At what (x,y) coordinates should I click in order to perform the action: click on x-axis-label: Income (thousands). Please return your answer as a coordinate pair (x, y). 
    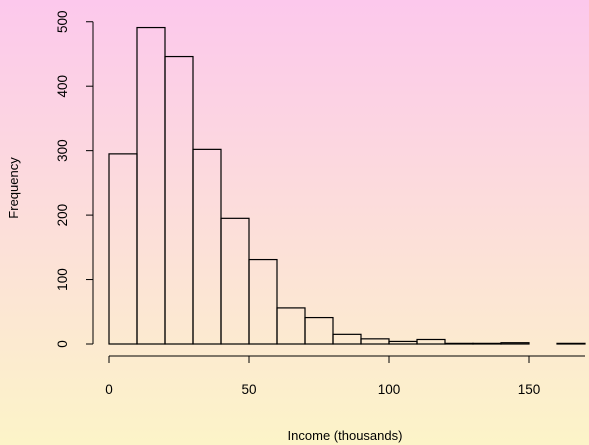
    Looking at the image, I should click on (345, 435).